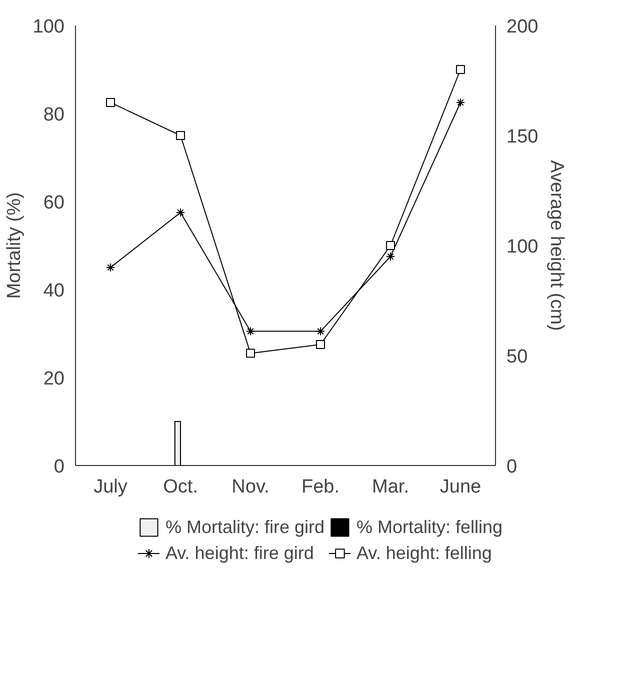  I want to click on x-tick-label: Nov., so click(251, 487).